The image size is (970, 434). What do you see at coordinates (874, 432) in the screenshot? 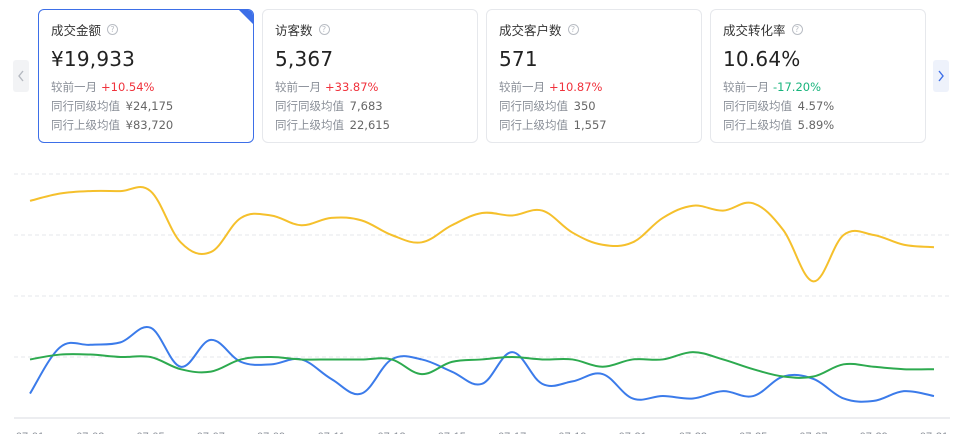
I see `x-tick-label: 07-29` at bounding box center [874, 432].